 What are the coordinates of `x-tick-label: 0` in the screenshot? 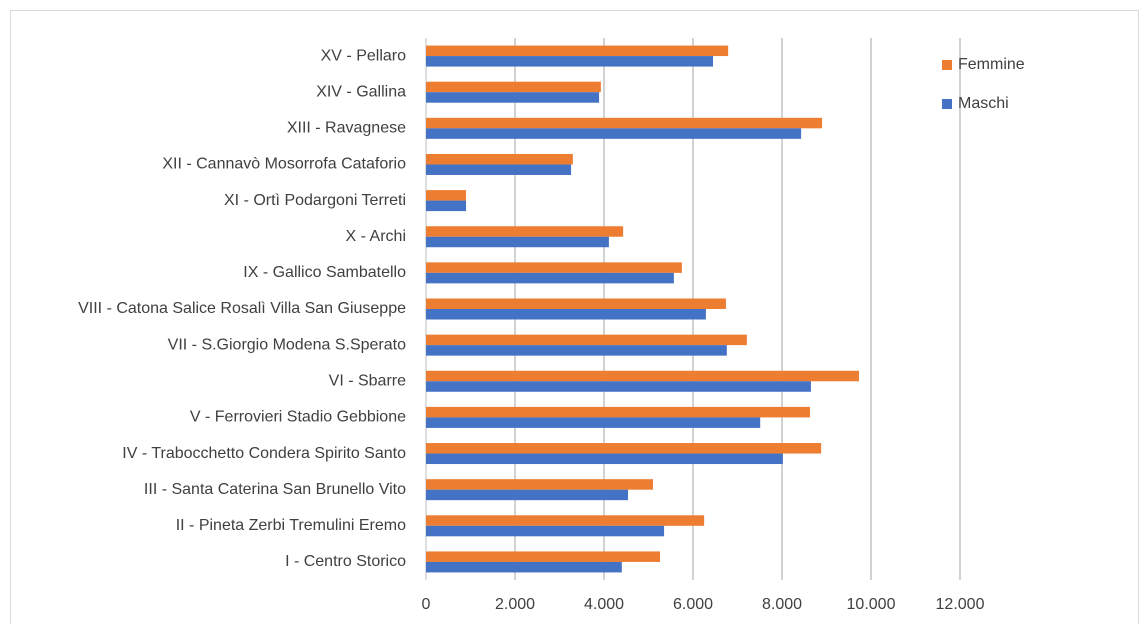 It's located at (426, 604).